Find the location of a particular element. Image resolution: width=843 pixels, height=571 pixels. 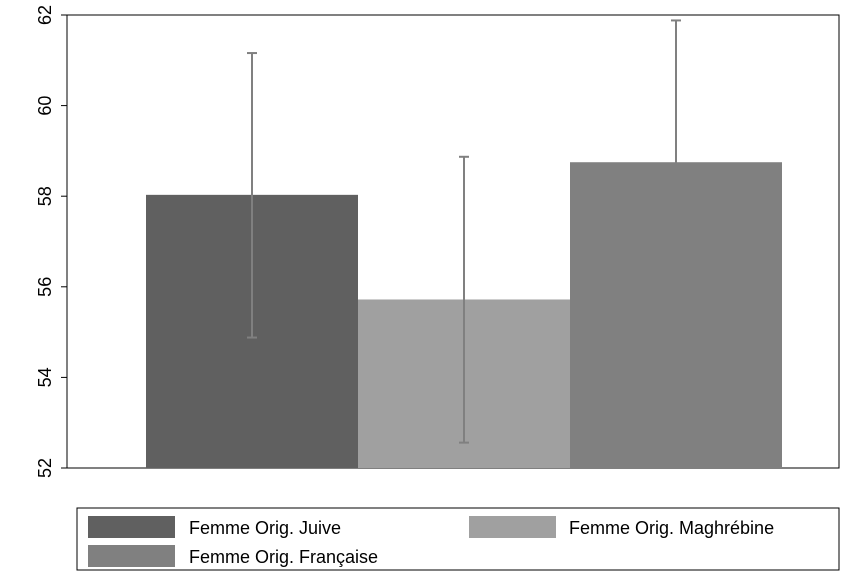

y-tick-label-56: 56 is located at coordinates (45, 287).